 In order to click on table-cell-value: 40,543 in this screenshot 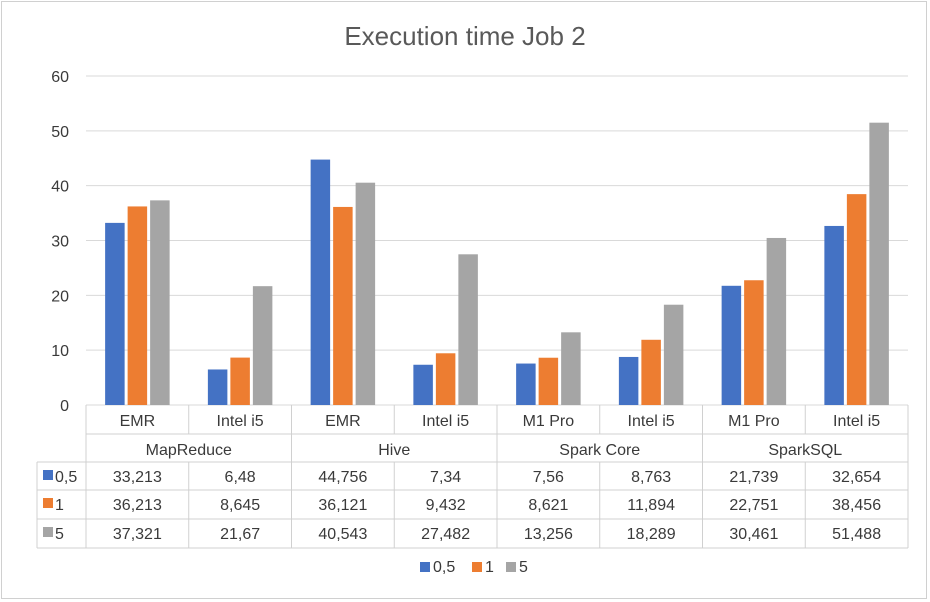, I will do `click(342, 534)`.